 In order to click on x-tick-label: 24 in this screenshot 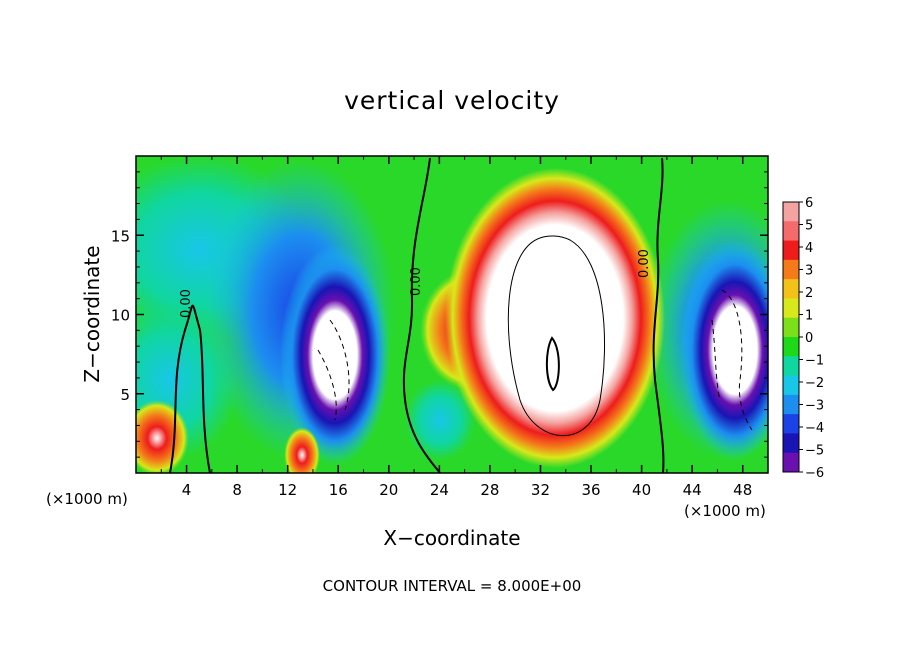, I will do `click(439, 490)`.